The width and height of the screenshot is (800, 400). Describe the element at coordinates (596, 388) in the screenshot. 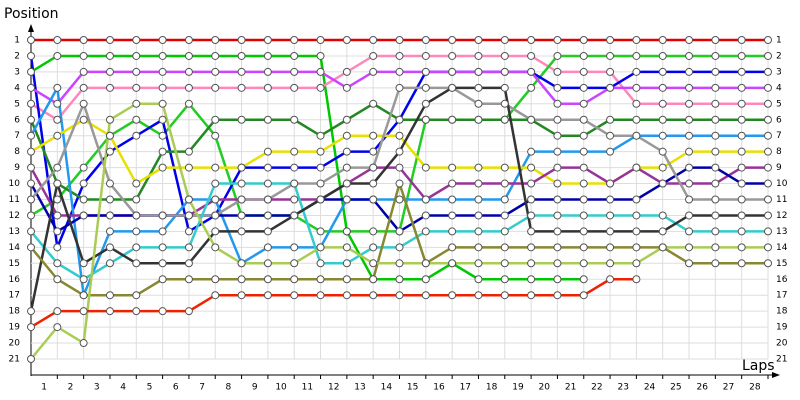

I see `x-tick-label: 22` at that location.